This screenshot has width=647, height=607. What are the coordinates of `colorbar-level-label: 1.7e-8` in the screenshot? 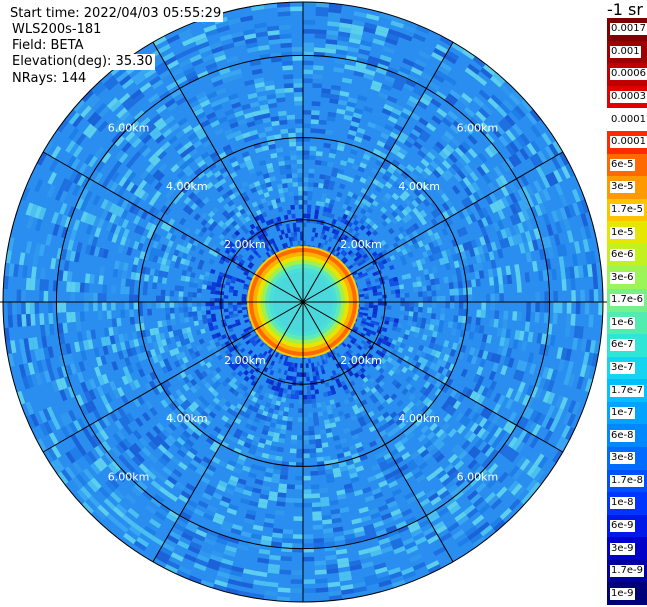 It's located at (627, 480).